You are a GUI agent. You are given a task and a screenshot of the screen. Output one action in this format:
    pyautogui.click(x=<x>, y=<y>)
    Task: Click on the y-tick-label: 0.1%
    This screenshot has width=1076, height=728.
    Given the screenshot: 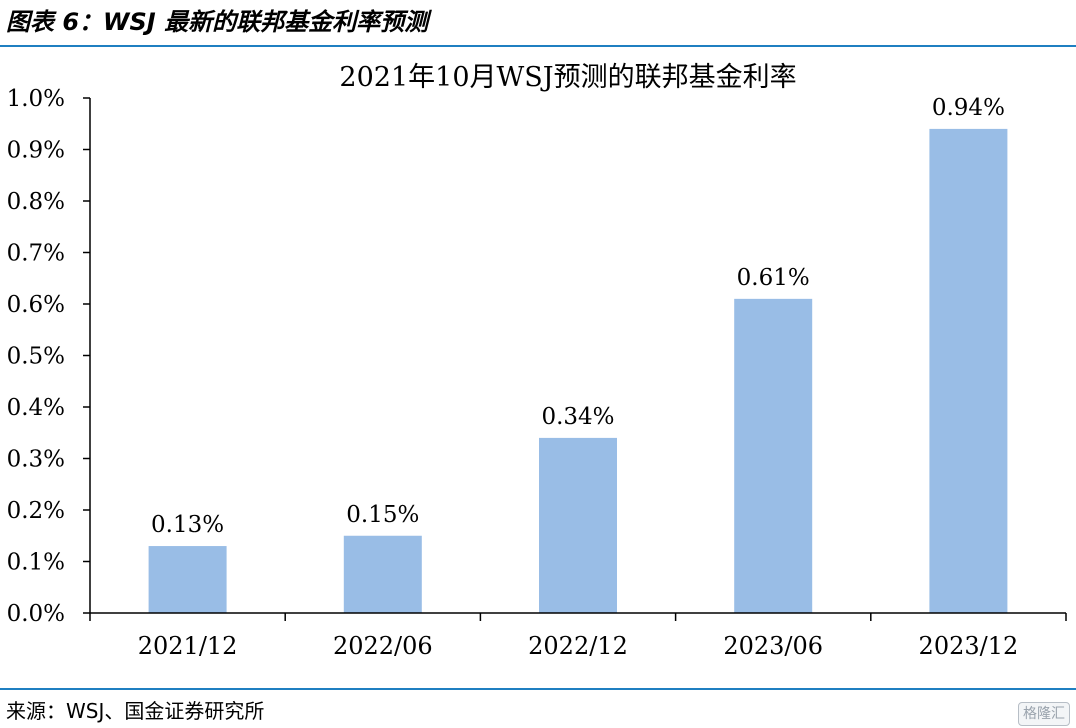 What is the action you would take?
    pyautogui.click(x=36, y=563)
    